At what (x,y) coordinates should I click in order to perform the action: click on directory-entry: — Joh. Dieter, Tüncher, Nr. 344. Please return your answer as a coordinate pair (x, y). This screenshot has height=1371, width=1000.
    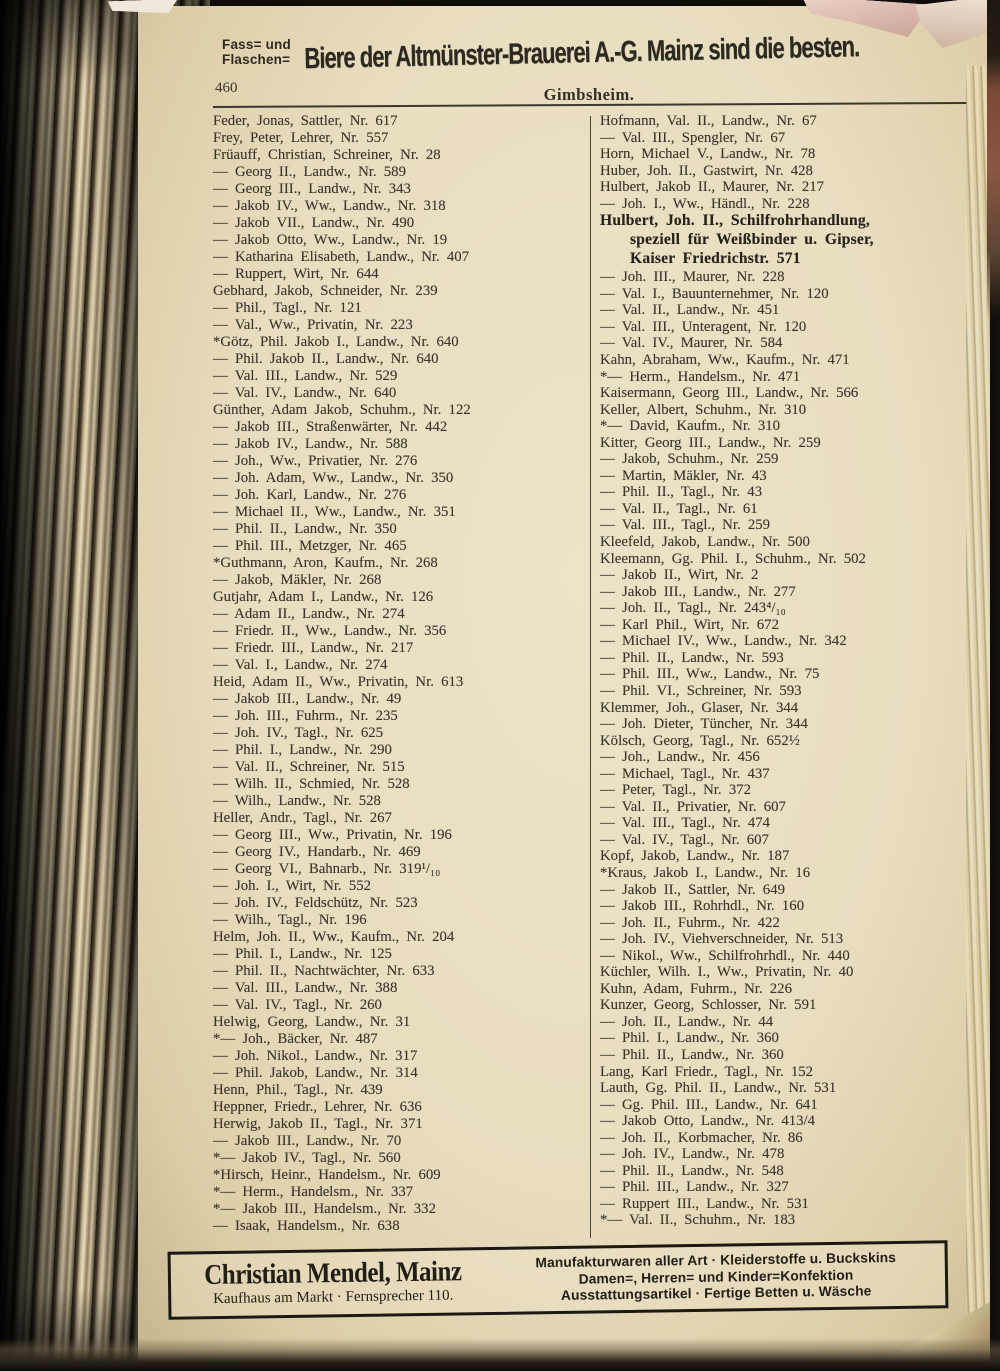
    Looking at the image, I should click on (704, 724).